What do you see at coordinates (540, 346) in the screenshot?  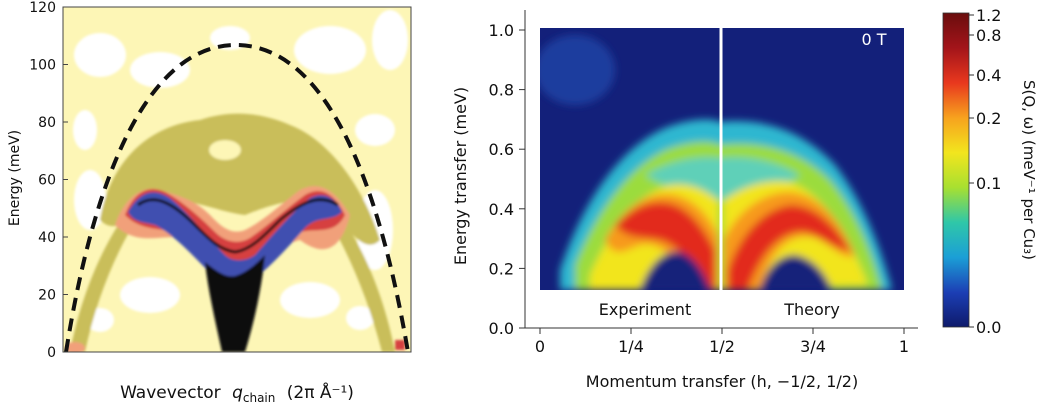 I see `right-x-tick-label: 0` at bounding box center [540, 346].